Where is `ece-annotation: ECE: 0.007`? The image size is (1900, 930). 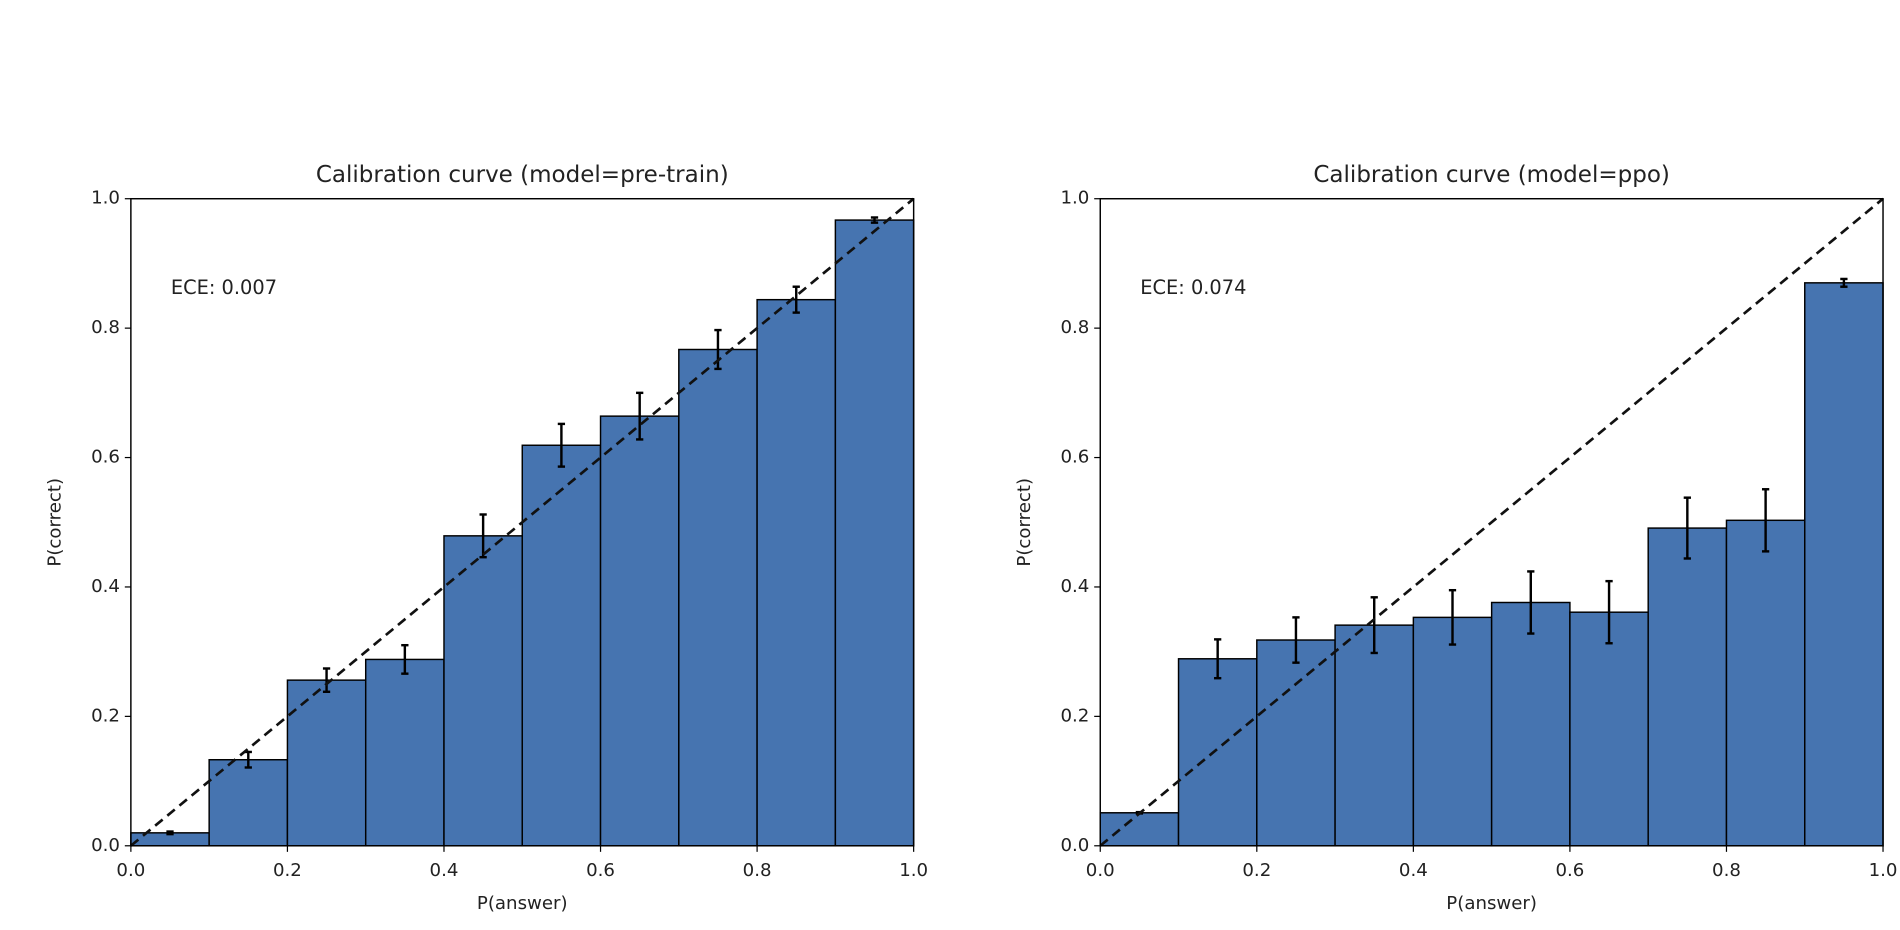 ece-annotation: ECE: 0.007 is located at coordinates (224, 287).